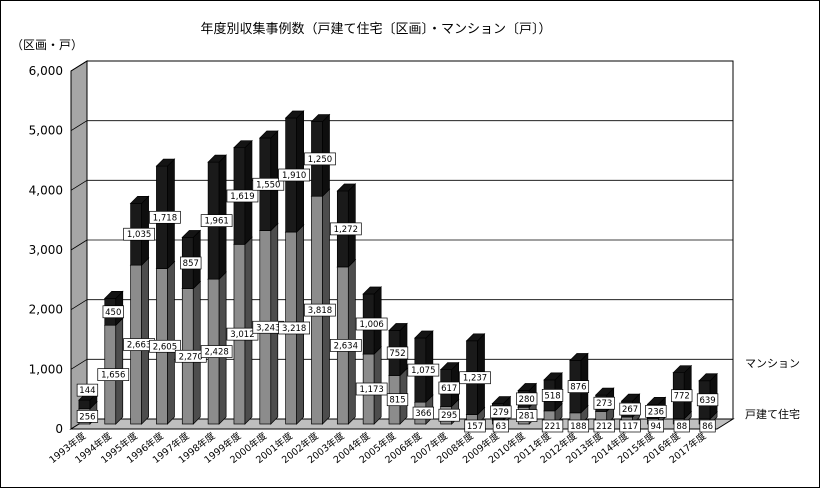  I want to click on data-label-mansion: 518, so click(552, 395).